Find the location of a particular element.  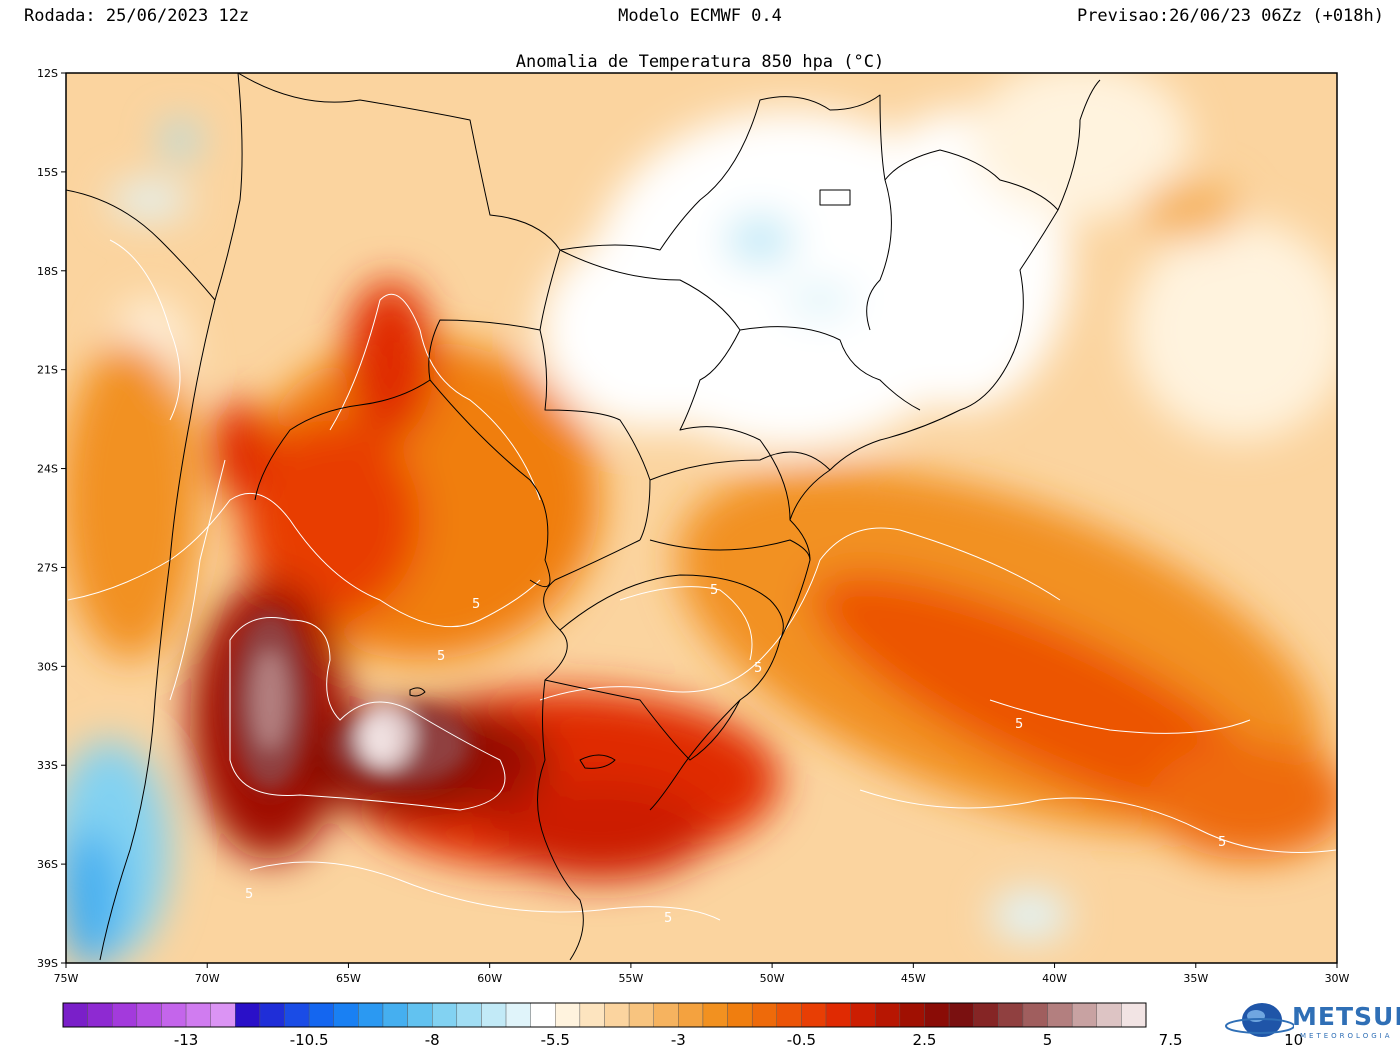

logo-name: METSUL is located at coordinates (1346, 1016).